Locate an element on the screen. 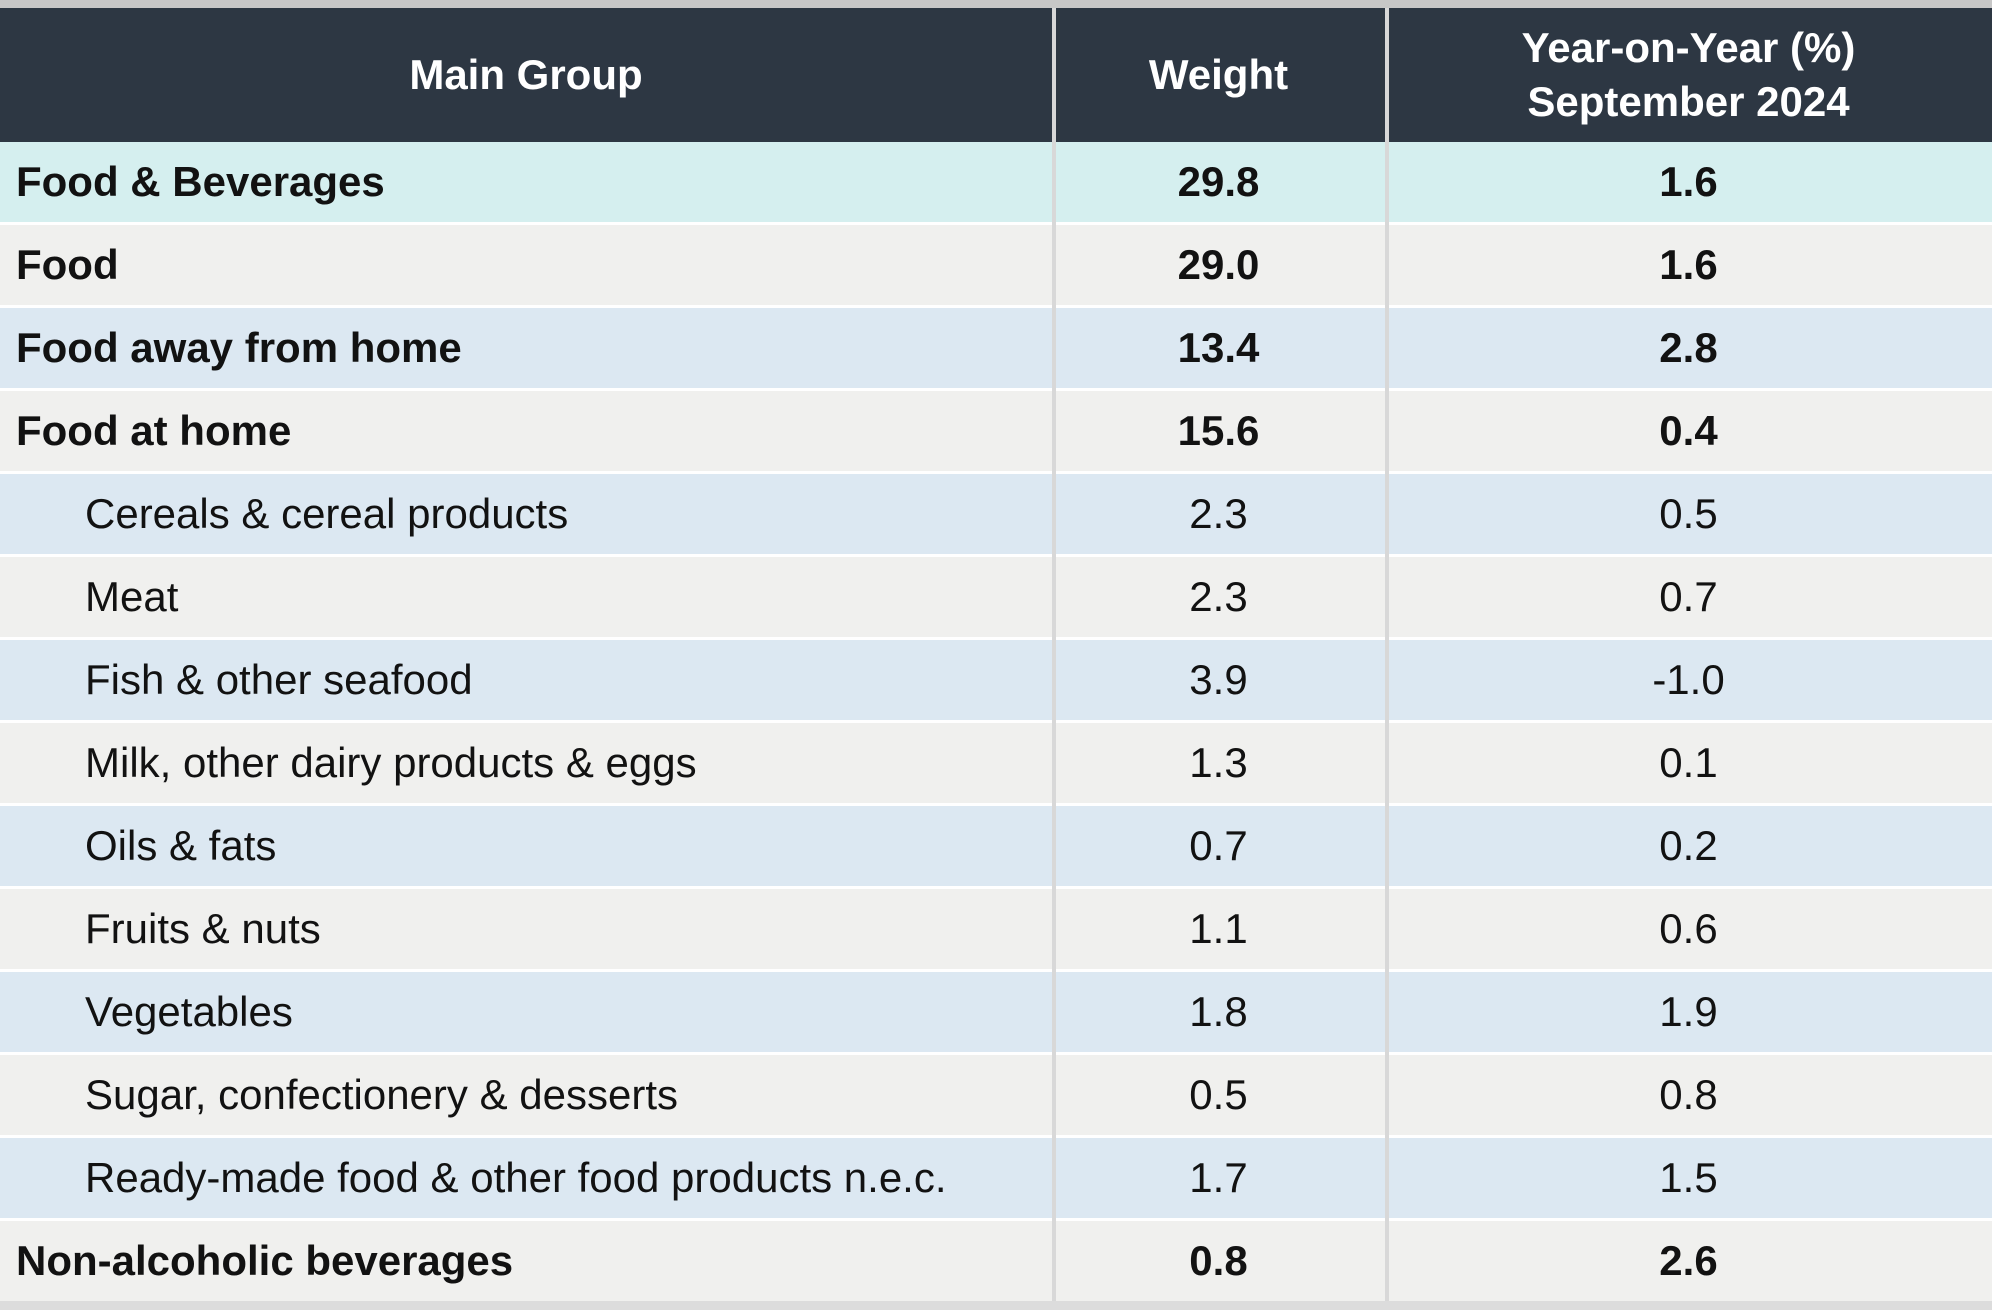 Image resolution: width=2000 pixels, height=1310 pixels. yoy-value: 1.5 is located at coordinates (1688, 1177).